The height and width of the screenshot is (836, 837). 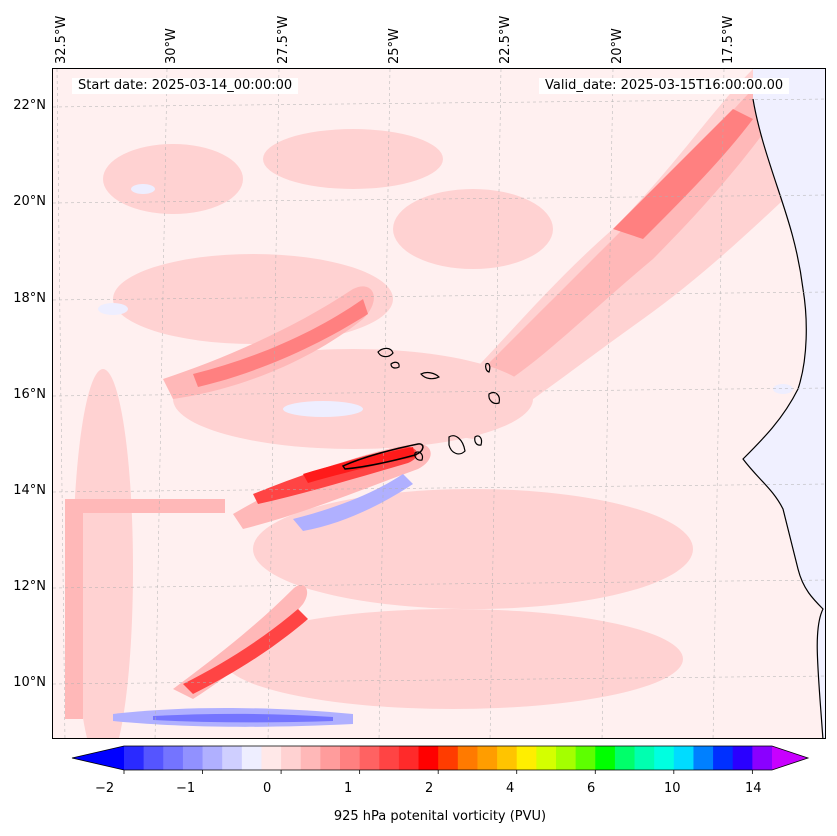 What do you see at coordinates (29, 682) in the screenshot?
I see `lat-label-10n: 10°N` at bounding box center [29, 682].